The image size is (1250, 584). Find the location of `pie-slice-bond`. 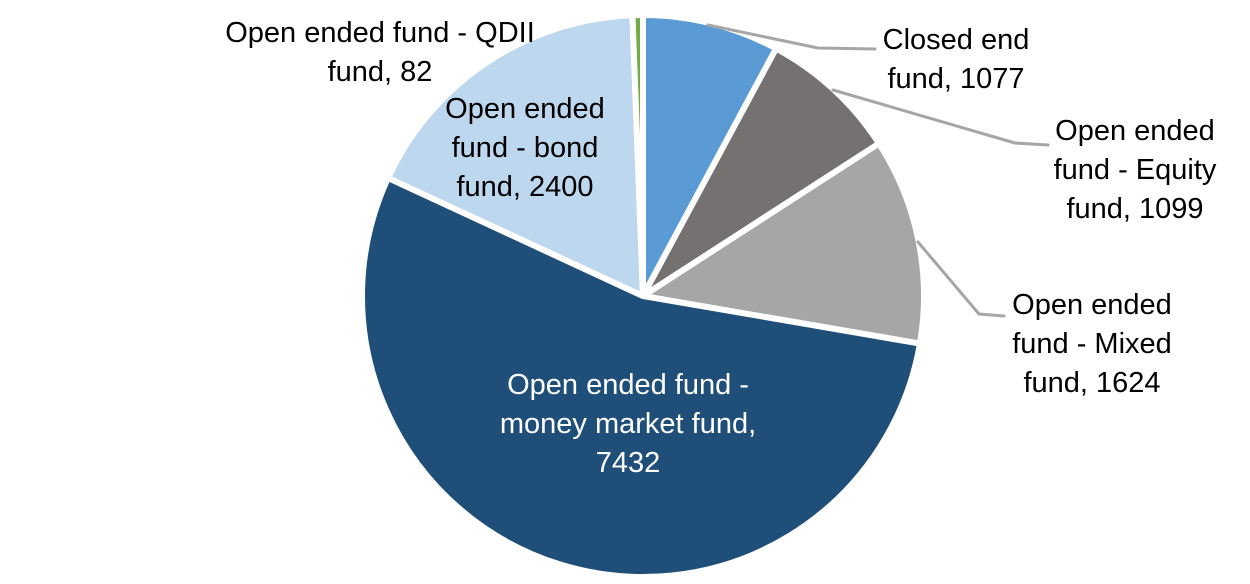

pie-slice-bond is located at coordinates (515, 155).